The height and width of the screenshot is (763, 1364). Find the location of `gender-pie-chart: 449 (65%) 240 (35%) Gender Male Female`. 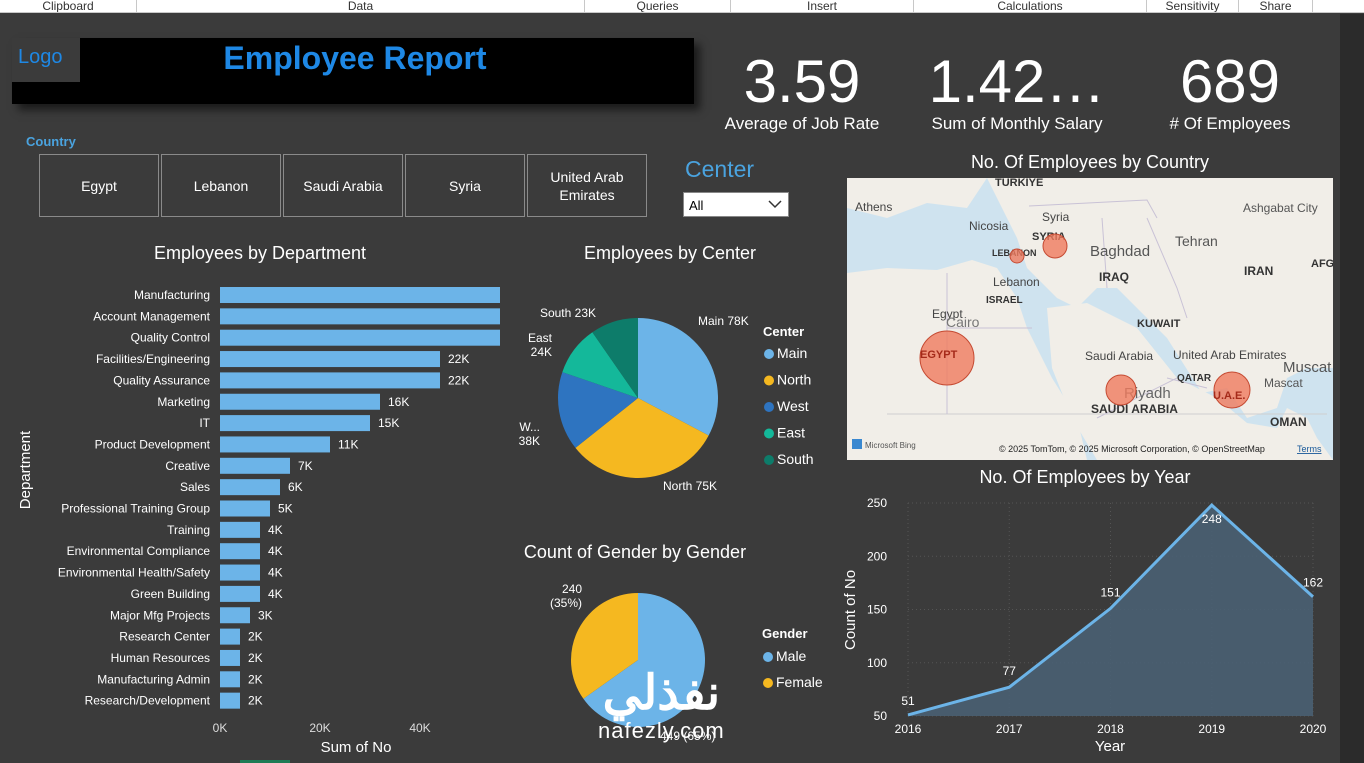

gender-pie-chart: 449 (65%) 240 (35%) Gender Male Female is located at coordinates (670, 660).